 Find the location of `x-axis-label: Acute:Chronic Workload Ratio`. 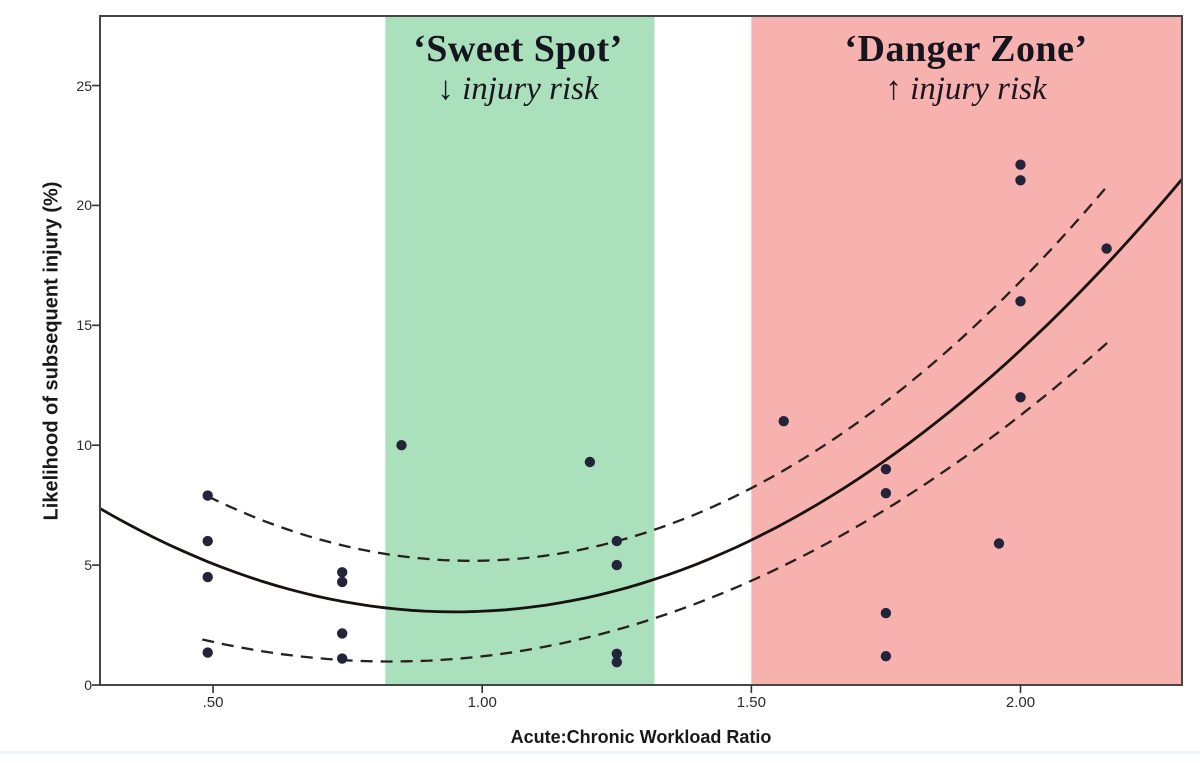

x-axis-label: Acute:Chronic Workload Ratio is located at coordinates (641, 737).